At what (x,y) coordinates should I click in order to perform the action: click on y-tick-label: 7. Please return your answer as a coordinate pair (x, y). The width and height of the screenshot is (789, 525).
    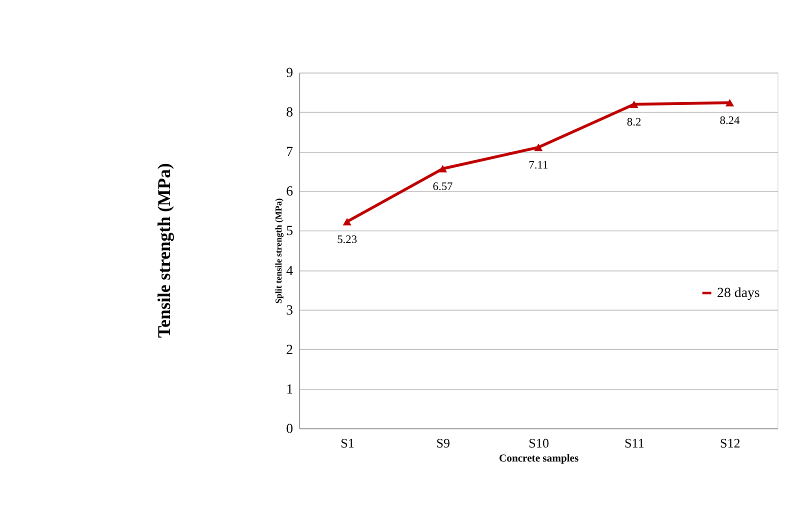
    Looking at the image, I should click on (290, 152).